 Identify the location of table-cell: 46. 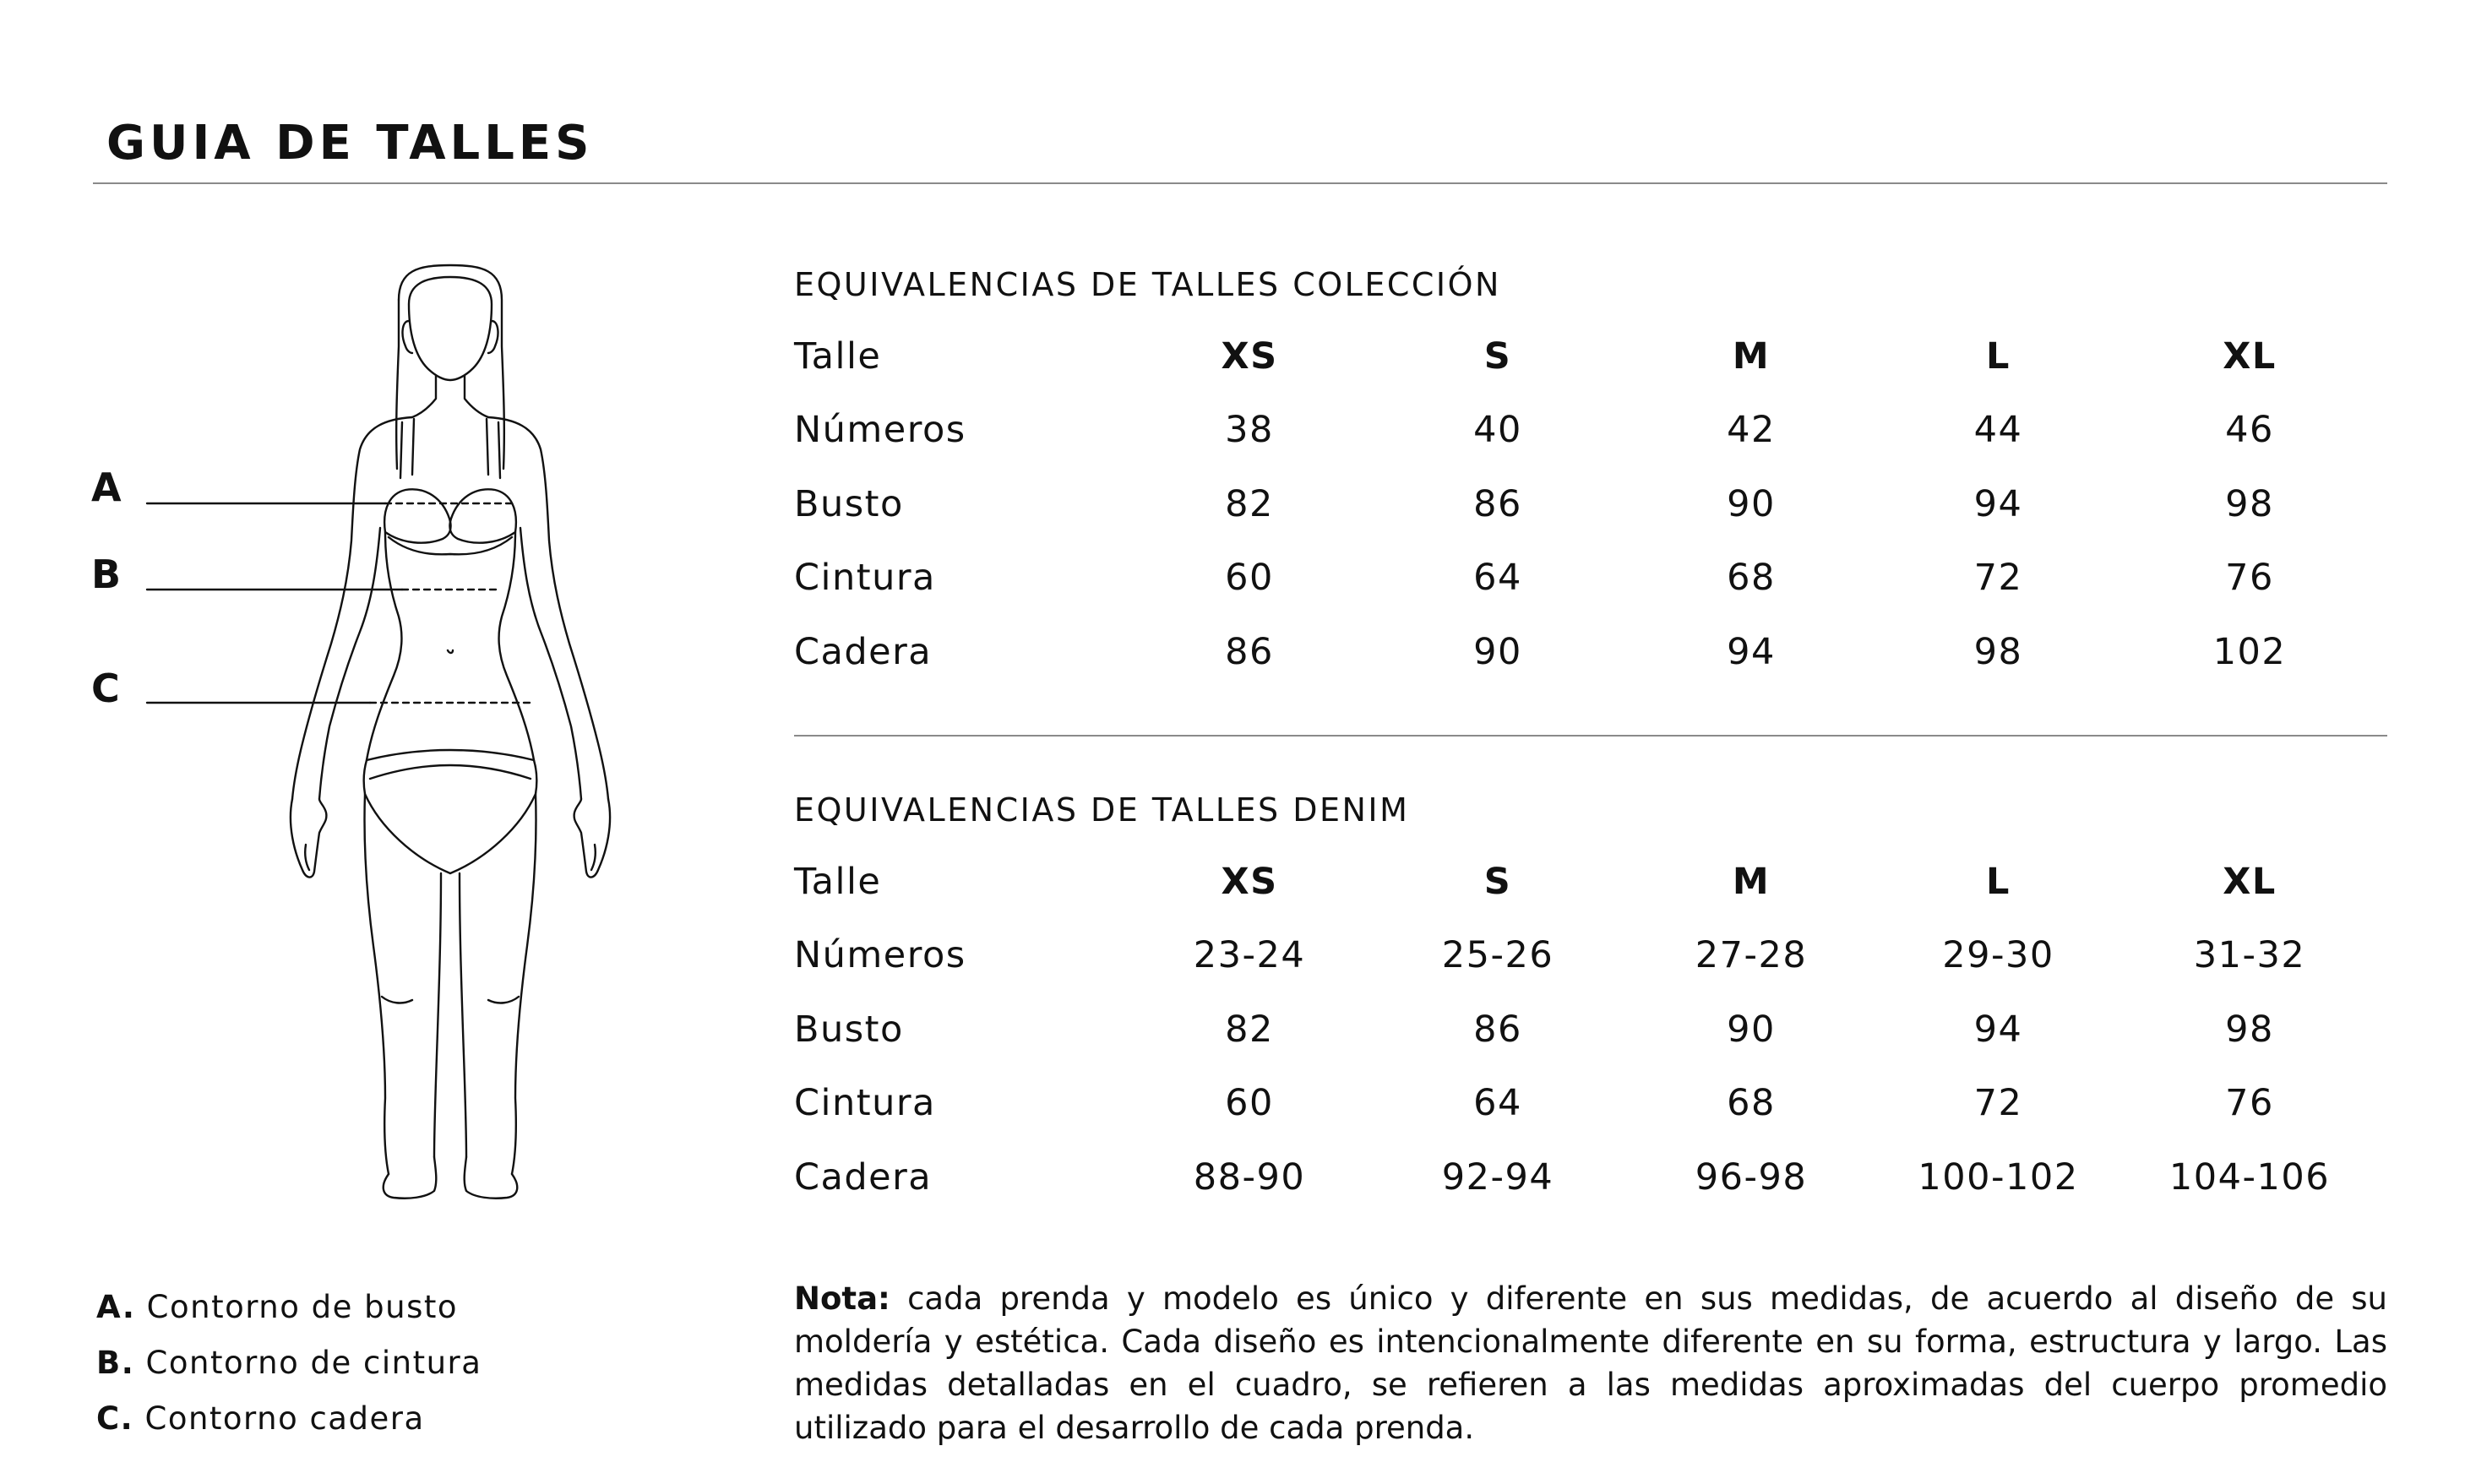
(2250, 430).